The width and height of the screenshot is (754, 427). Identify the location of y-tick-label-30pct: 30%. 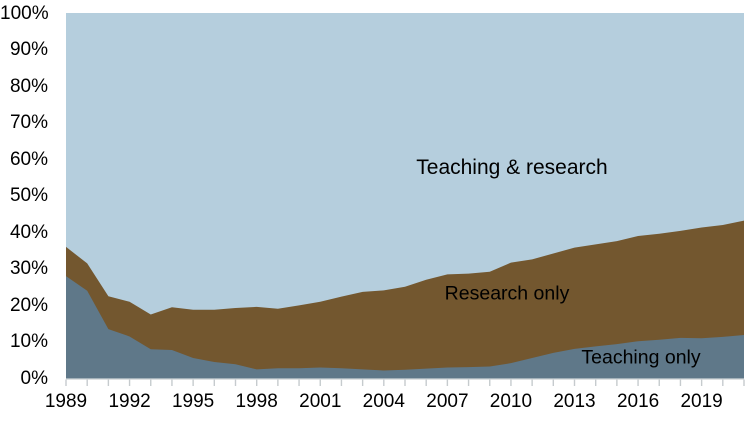
(28, 269).